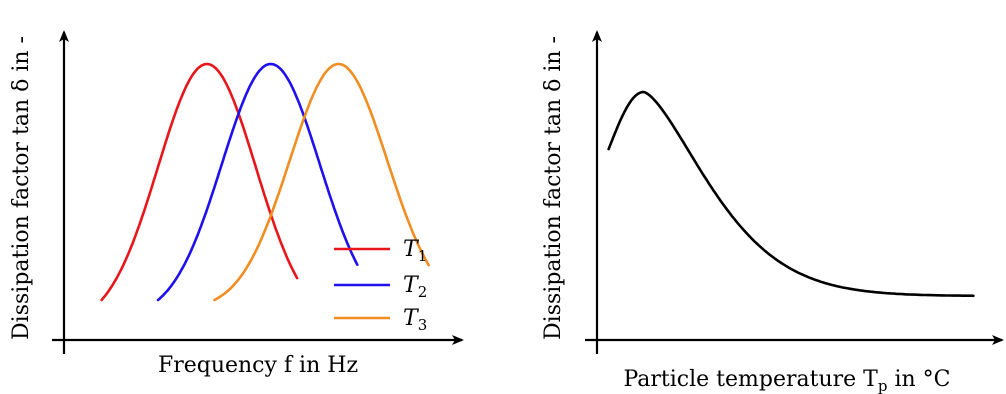 The image size is (1006, 394). I want to click on series-line-t3, so click(321, 182).